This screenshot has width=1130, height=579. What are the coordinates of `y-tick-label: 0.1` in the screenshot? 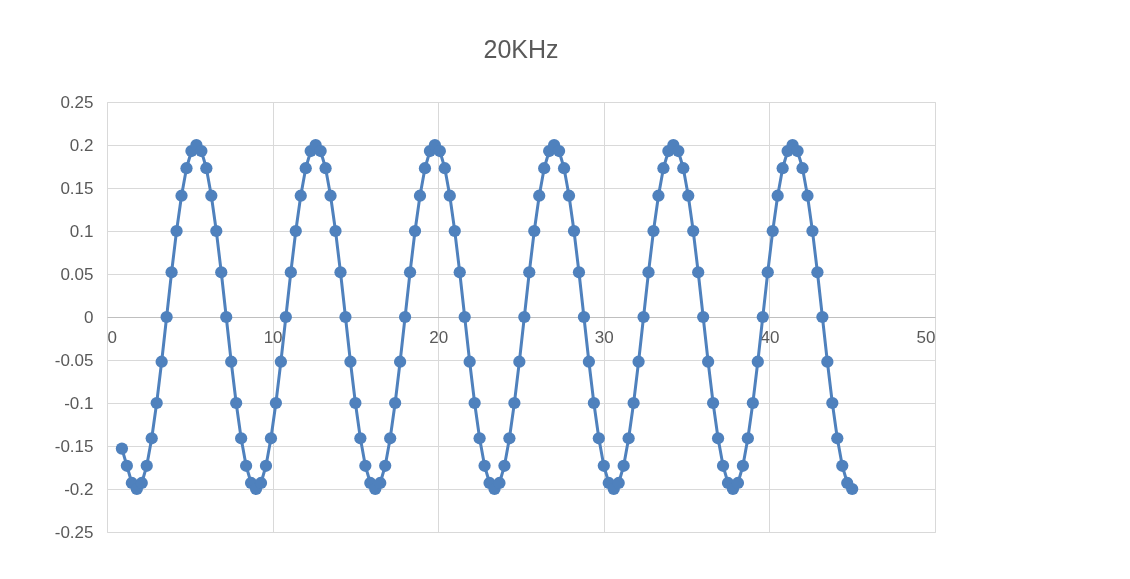 It's located at (81, 231).